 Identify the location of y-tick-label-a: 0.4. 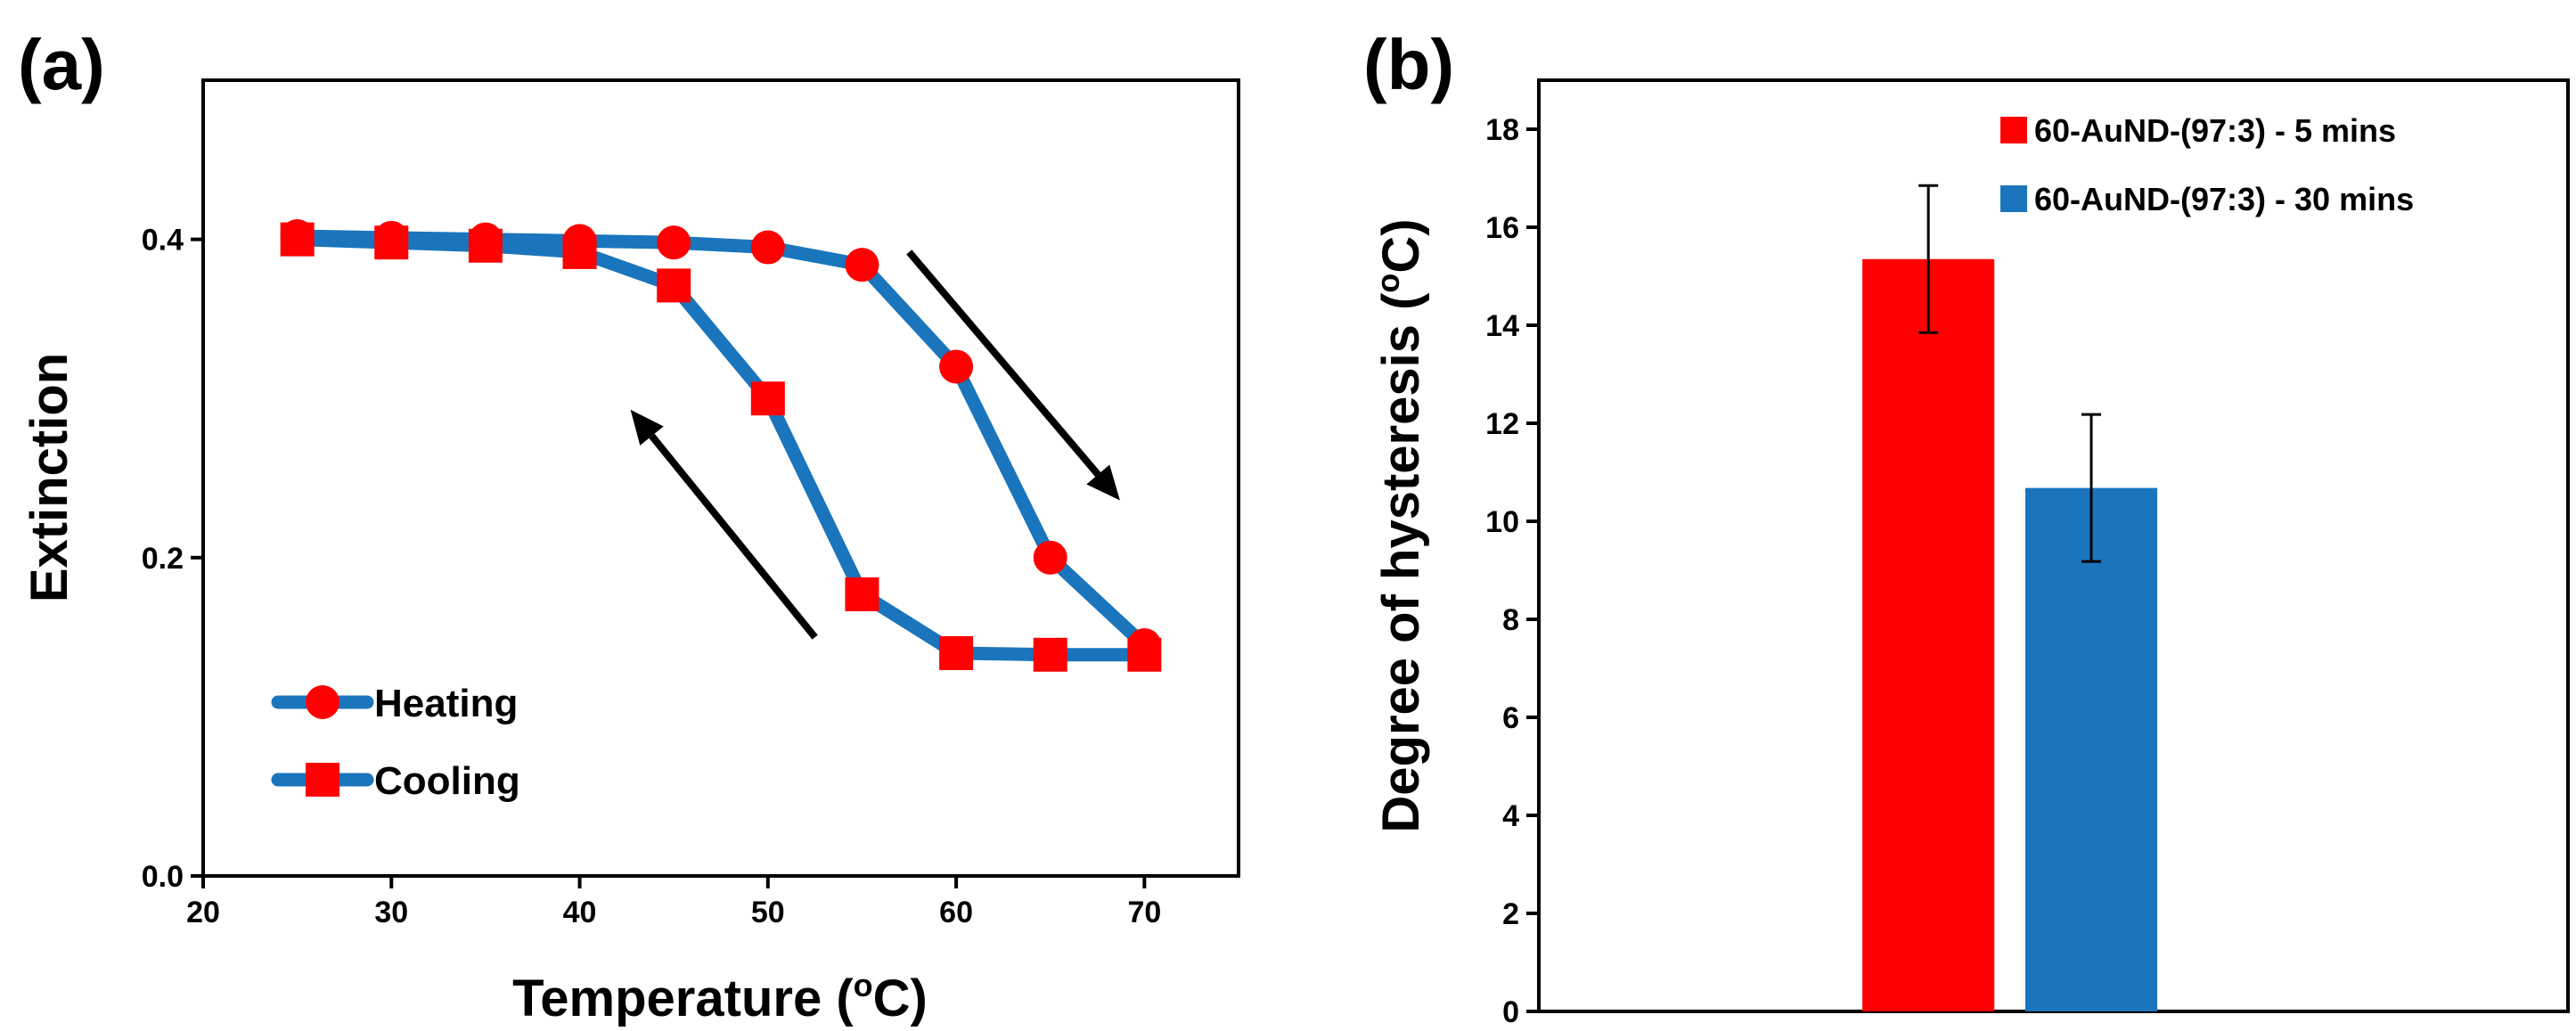
(163, 241).